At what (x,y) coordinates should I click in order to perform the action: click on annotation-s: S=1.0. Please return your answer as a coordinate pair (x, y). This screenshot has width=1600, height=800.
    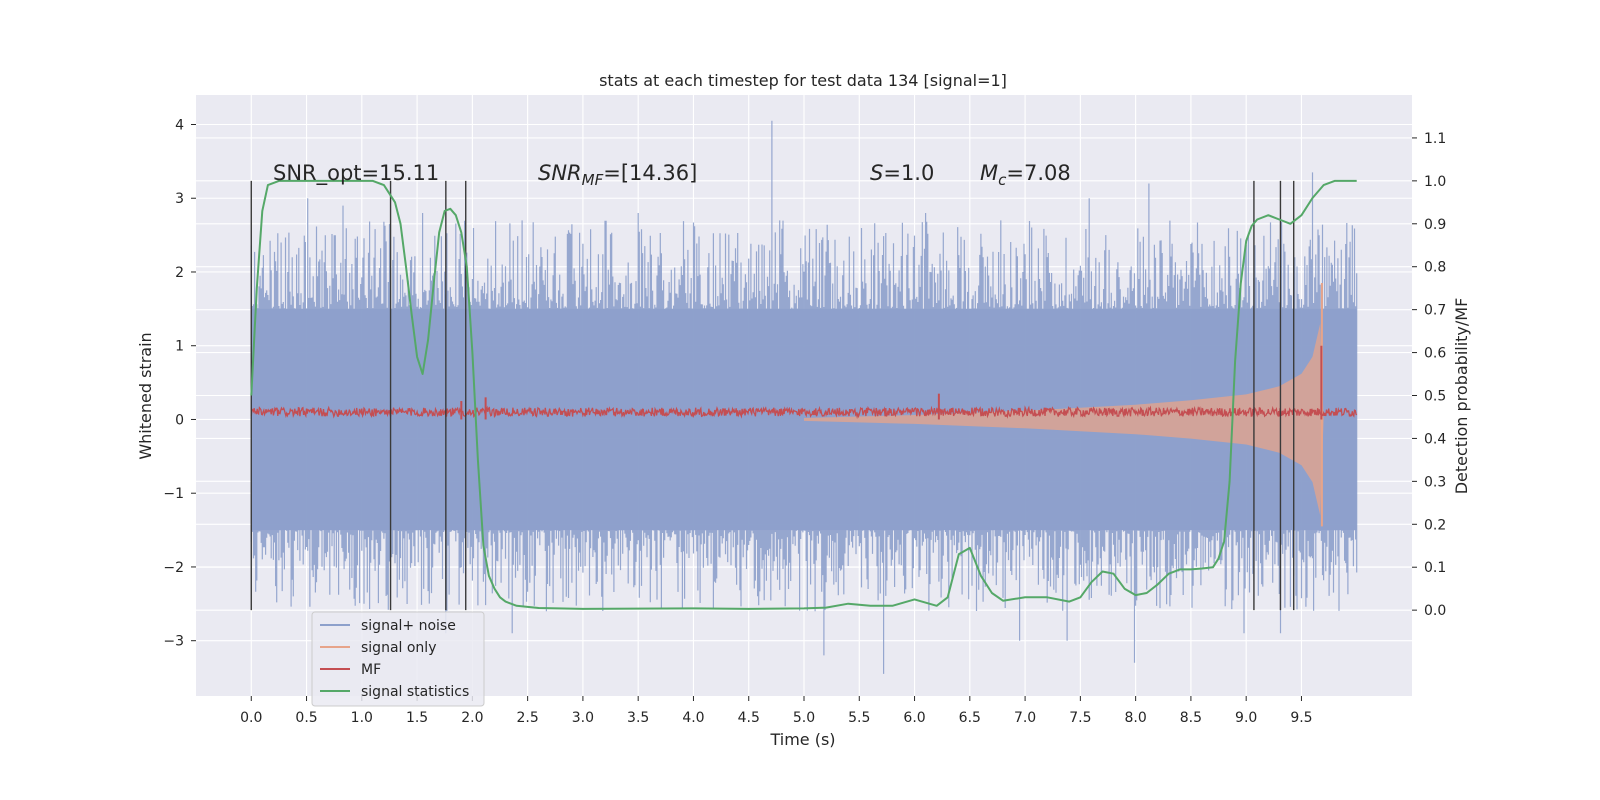
    Looking at the image, I should click on (902, 173).